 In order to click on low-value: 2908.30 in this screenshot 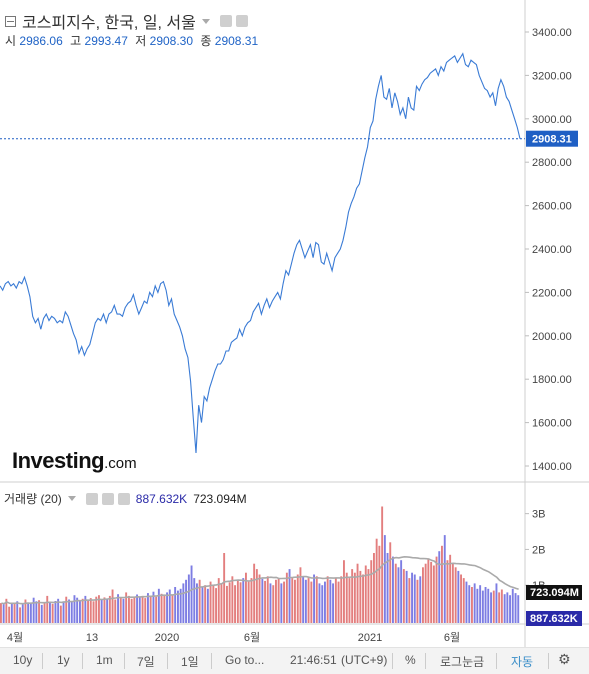, I will do `click(171, 41)`.